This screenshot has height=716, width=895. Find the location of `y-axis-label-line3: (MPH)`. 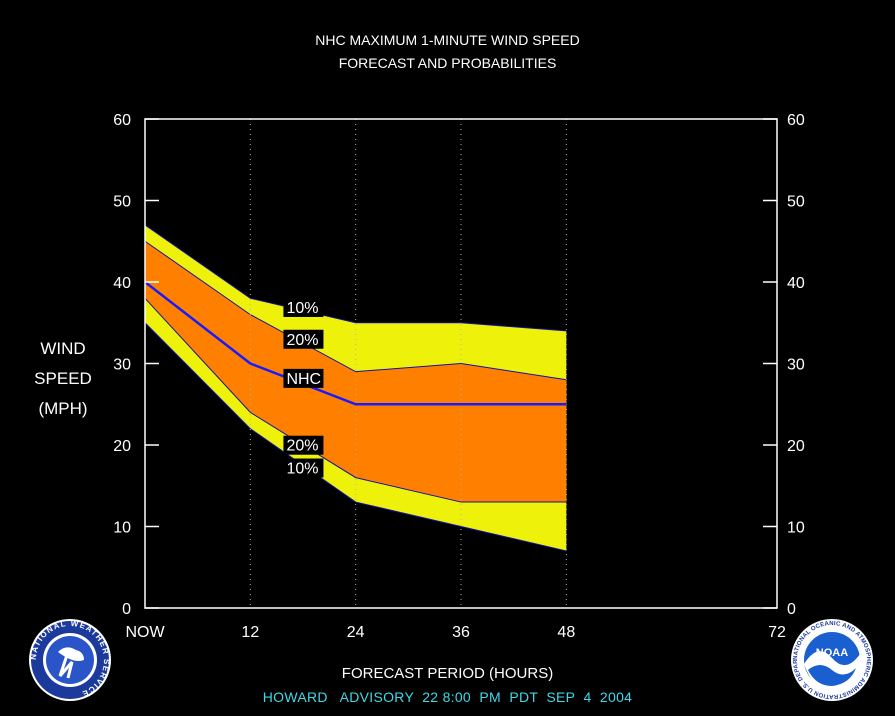

y-axis-label-line3: (MPH) is located at coordinates (63, 408).